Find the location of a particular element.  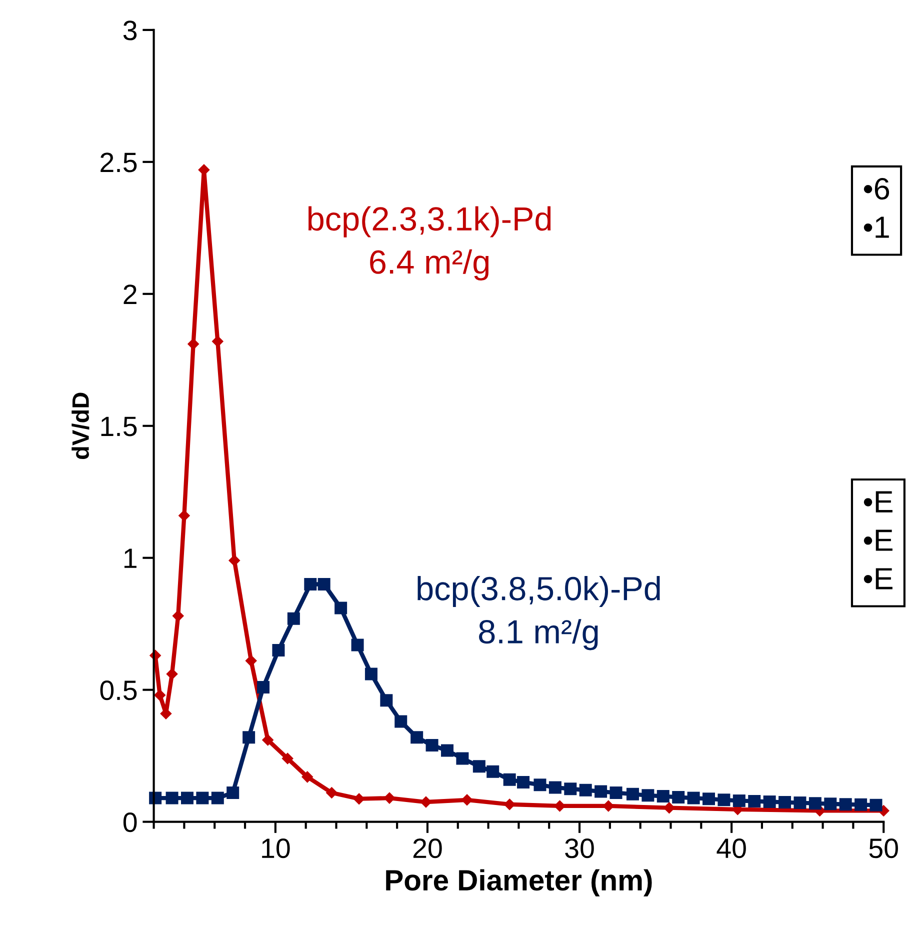

x-tick-label: 20 is located at coordinates (427, 848).